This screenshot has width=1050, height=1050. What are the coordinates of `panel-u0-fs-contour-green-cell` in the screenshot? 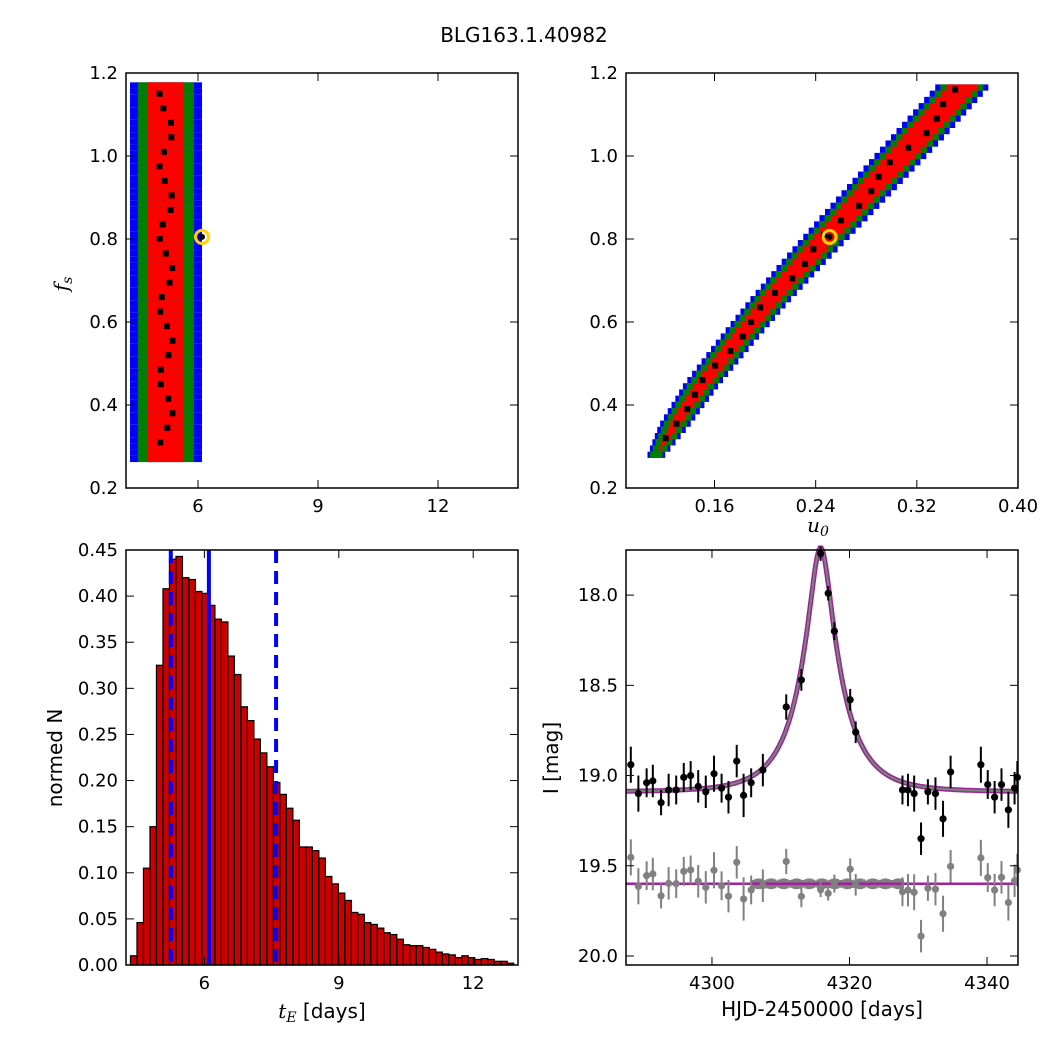 It's located at (656, 454).